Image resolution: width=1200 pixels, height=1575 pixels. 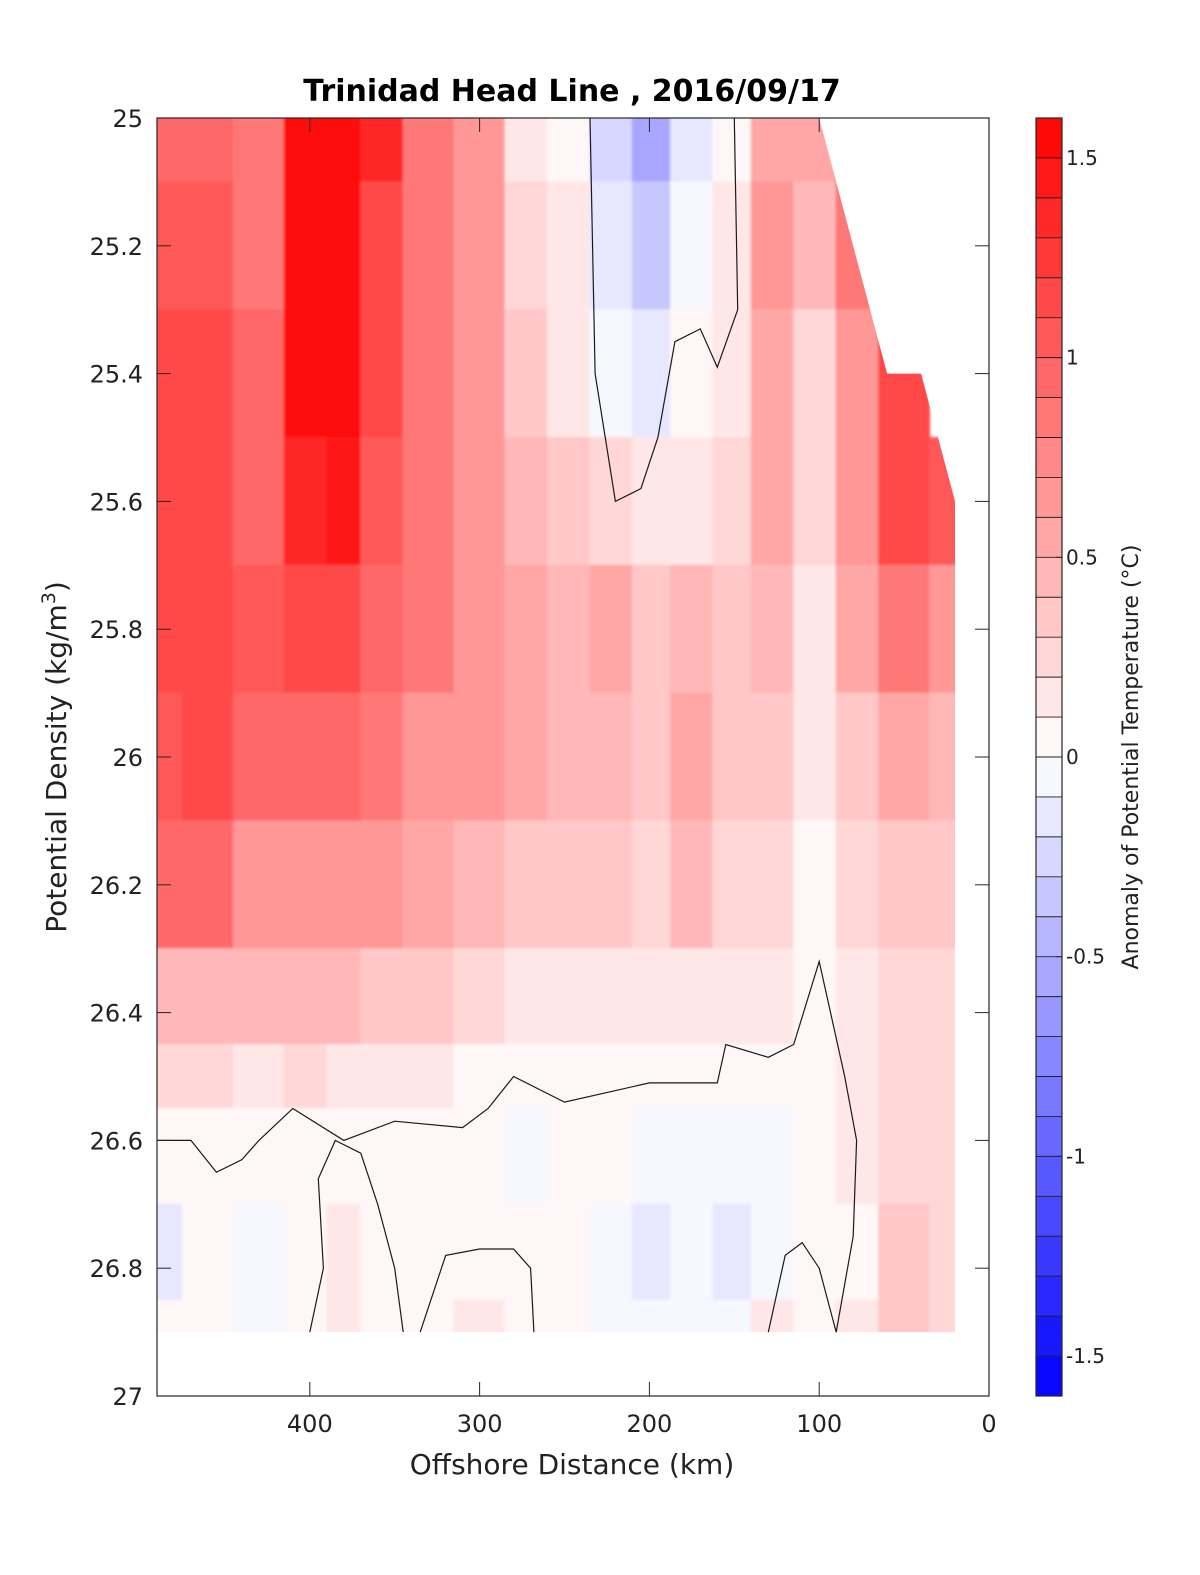 What do you see at coordinates (1080, 757) in the screenshot?
I see `colorbar-ticks: 1.5 1 0.5 0 -0.5 -1 -1.5` at bounding box center [1080, 757].